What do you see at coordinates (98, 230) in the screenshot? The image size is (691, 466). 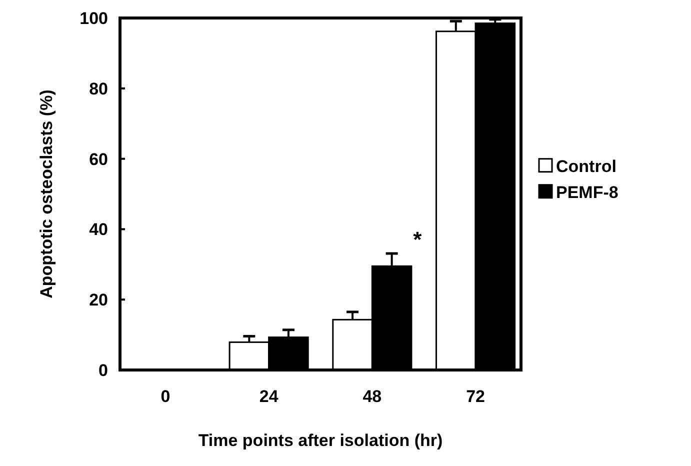 I see `y-tick-label: 40` at bounding box center [98, 230].